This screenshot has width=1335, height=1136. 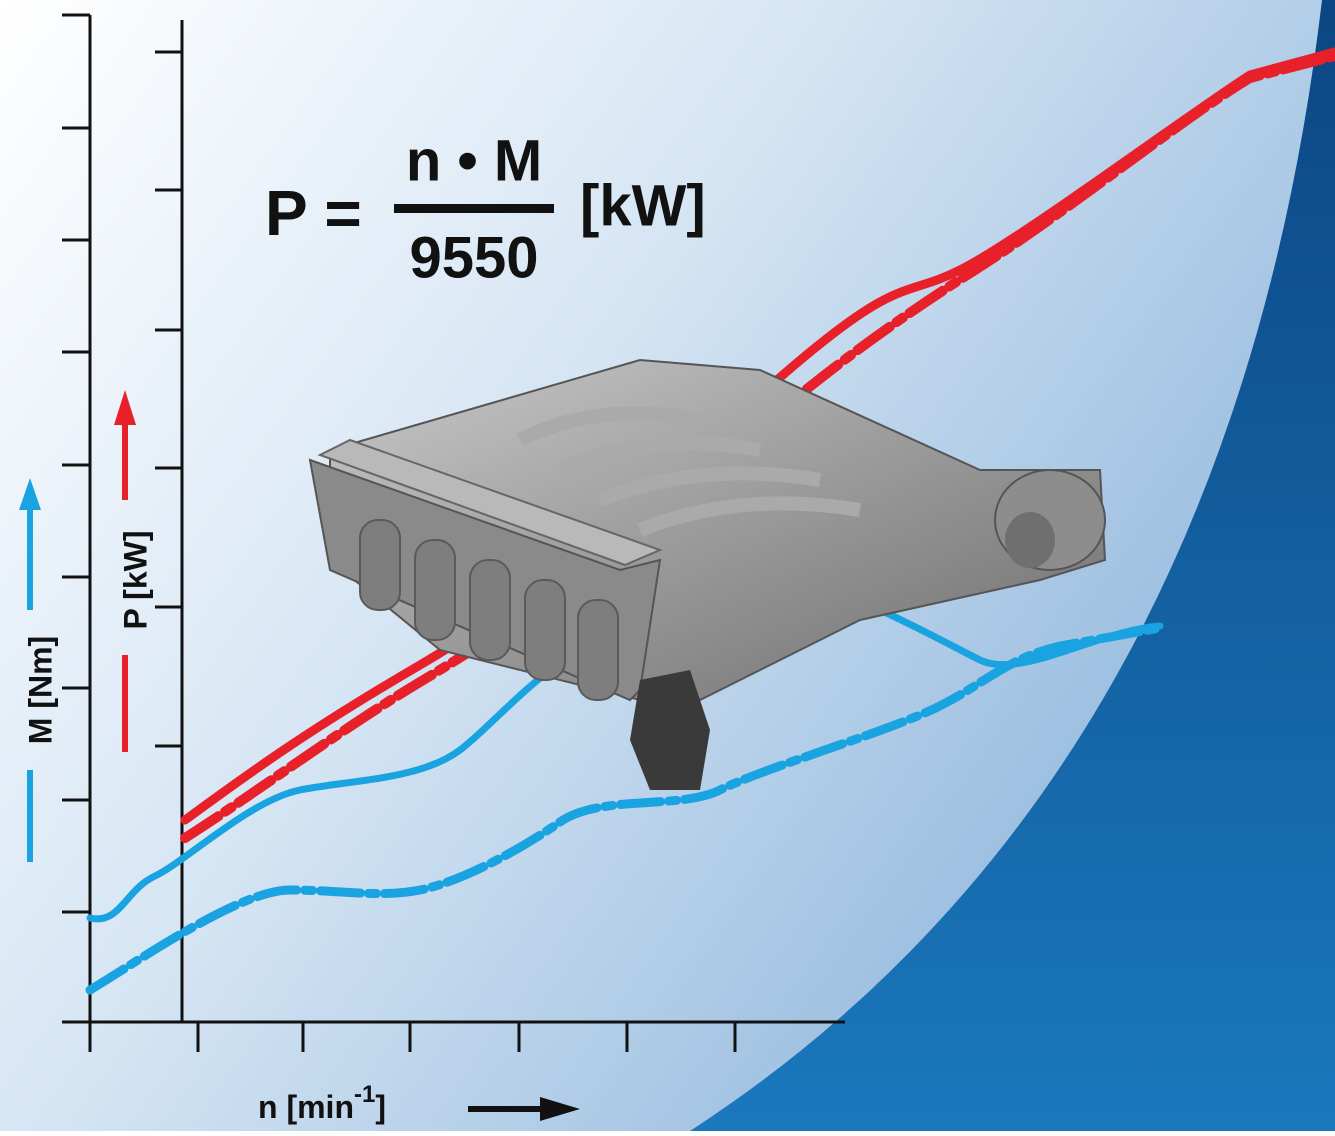 What do you see at coordinates (380, 1107) in the screenshot?
I see `speed-label-close: ]` at bounding box center [380, 1107].